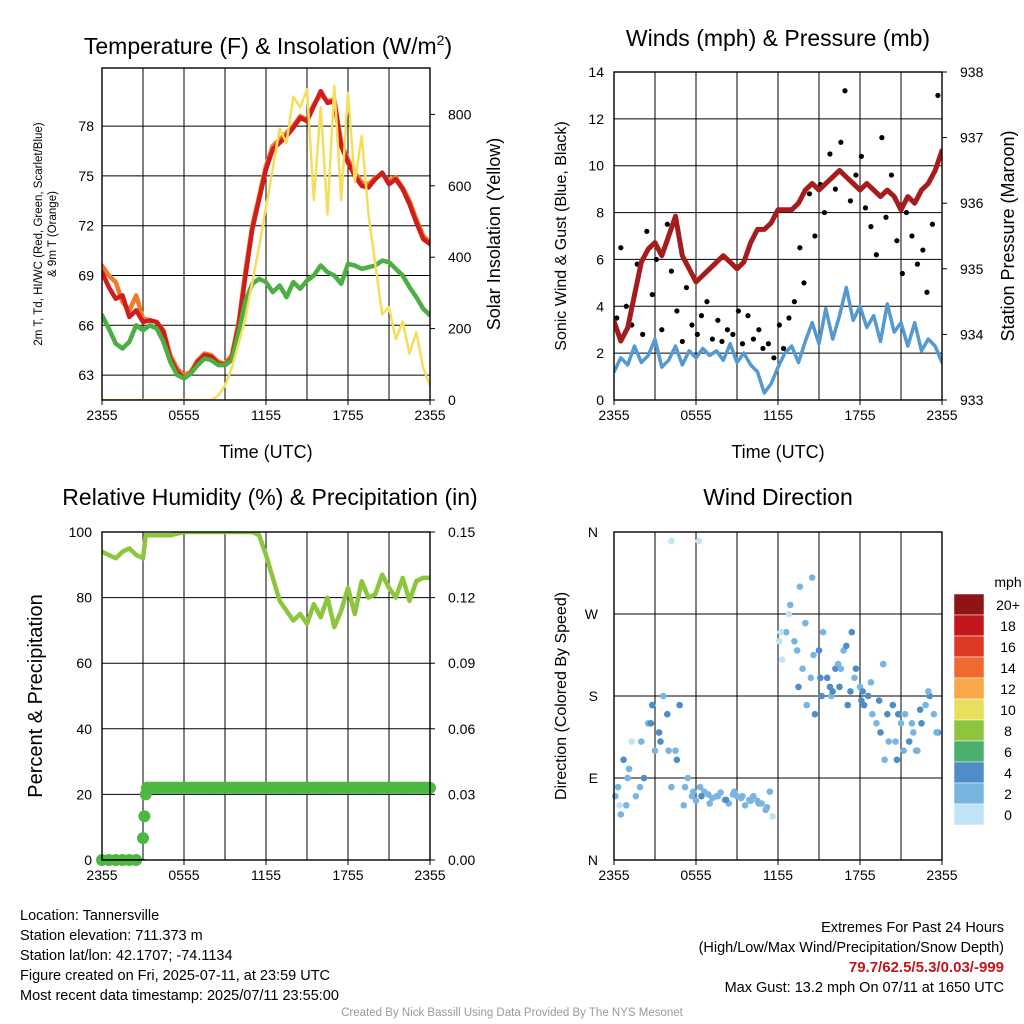  I want to click on y-axis-title-left: Direction (Colored By Speed), so click(561, 696).